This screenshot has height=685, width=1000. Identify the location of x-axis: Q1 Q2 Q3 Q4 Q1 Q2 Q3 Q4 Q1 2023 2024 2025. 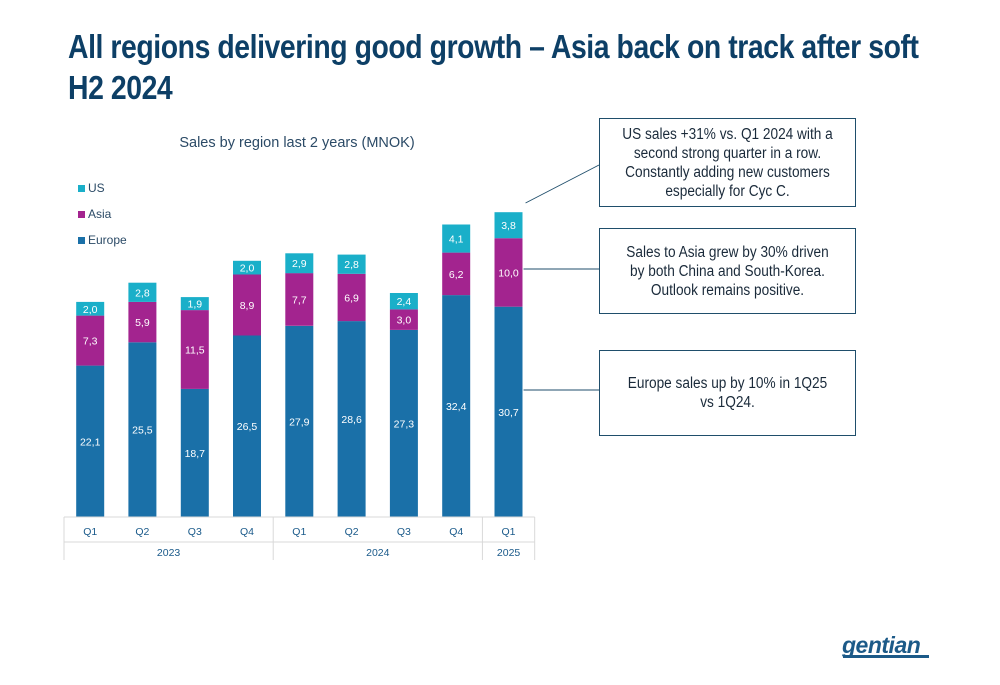
(299, 538).